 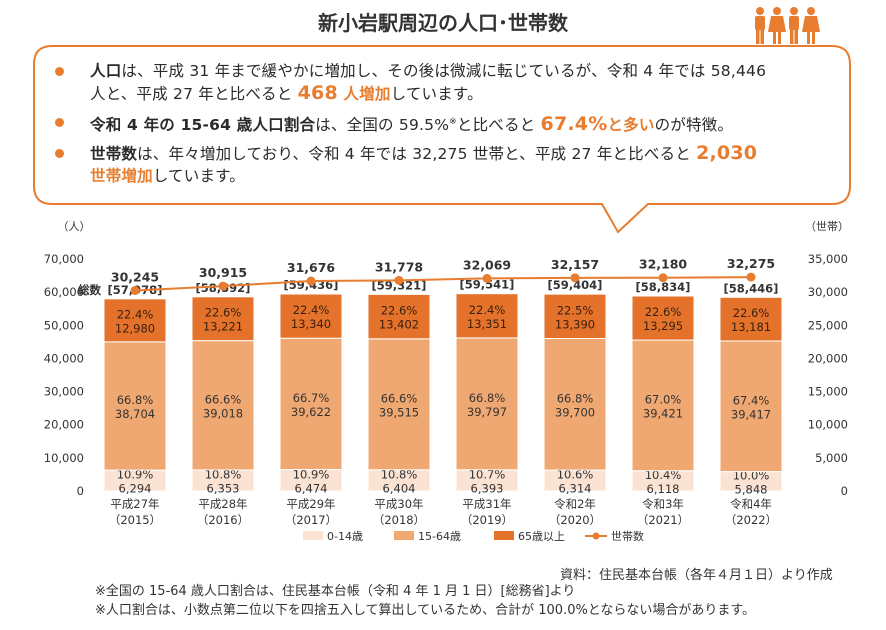 What do you see at coordinates (828, 292) in the screenshot?
I see `y-right-tick-label: 30,000` at bounding box center [828, 292].